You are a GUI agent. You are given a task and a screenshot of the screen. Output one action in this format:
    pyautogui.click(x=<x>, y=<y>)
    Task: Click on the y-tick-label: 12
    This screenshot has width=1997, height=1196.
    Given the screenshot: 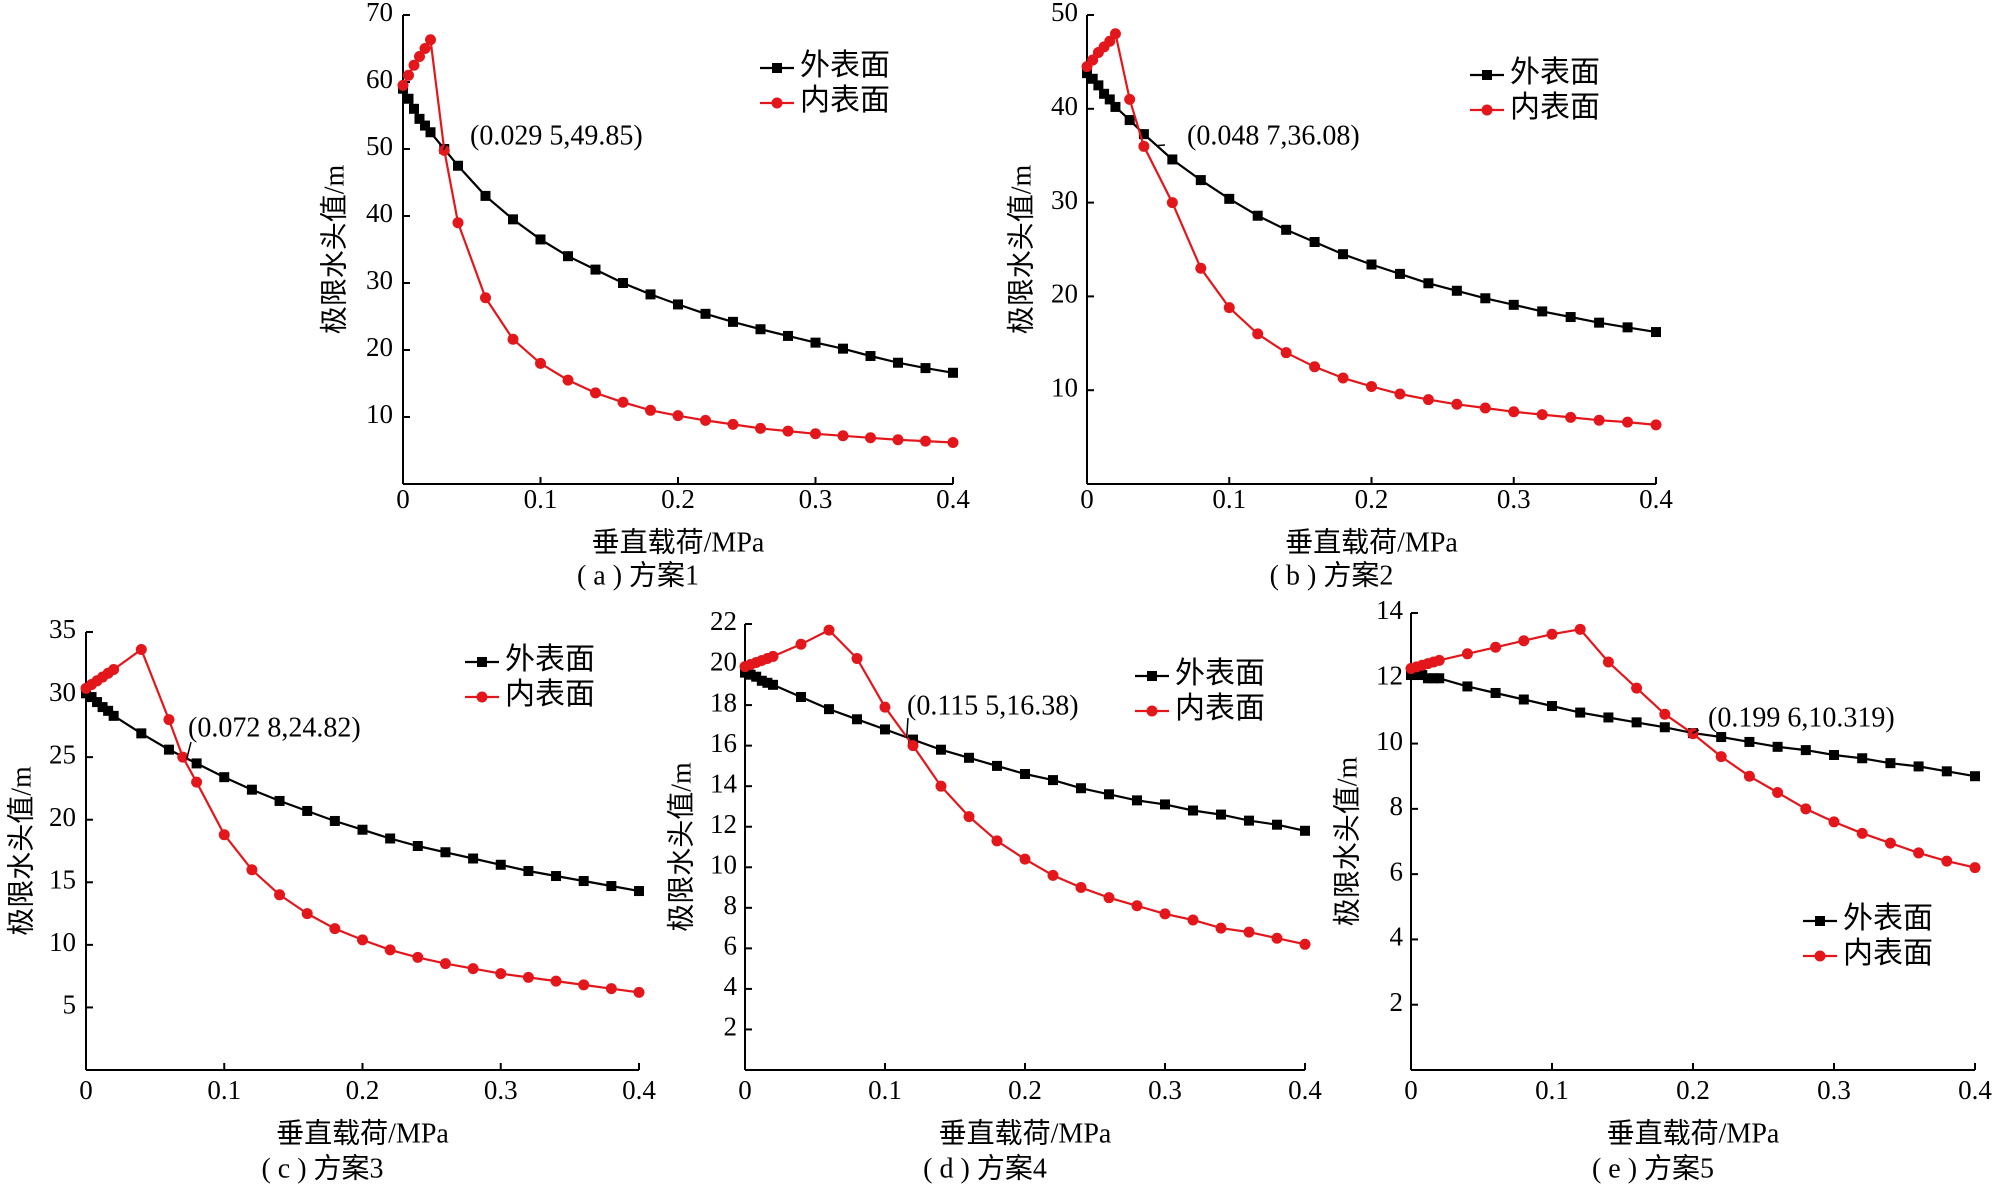 What is the action you would take?
    pyautogui.click(x=723, y=824)
    